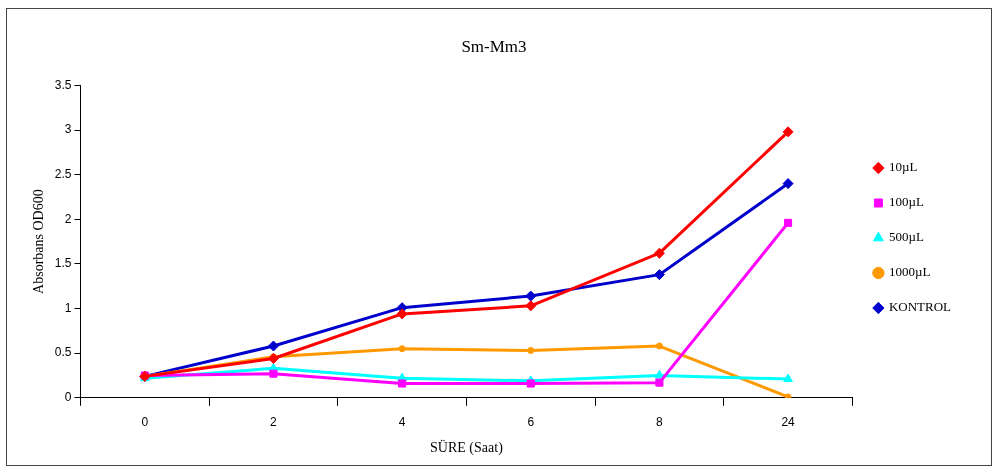 This screenshot has width=1002, height=476. I want to click on x-axis-title: SÜRE (Saat), so click(467, 448).